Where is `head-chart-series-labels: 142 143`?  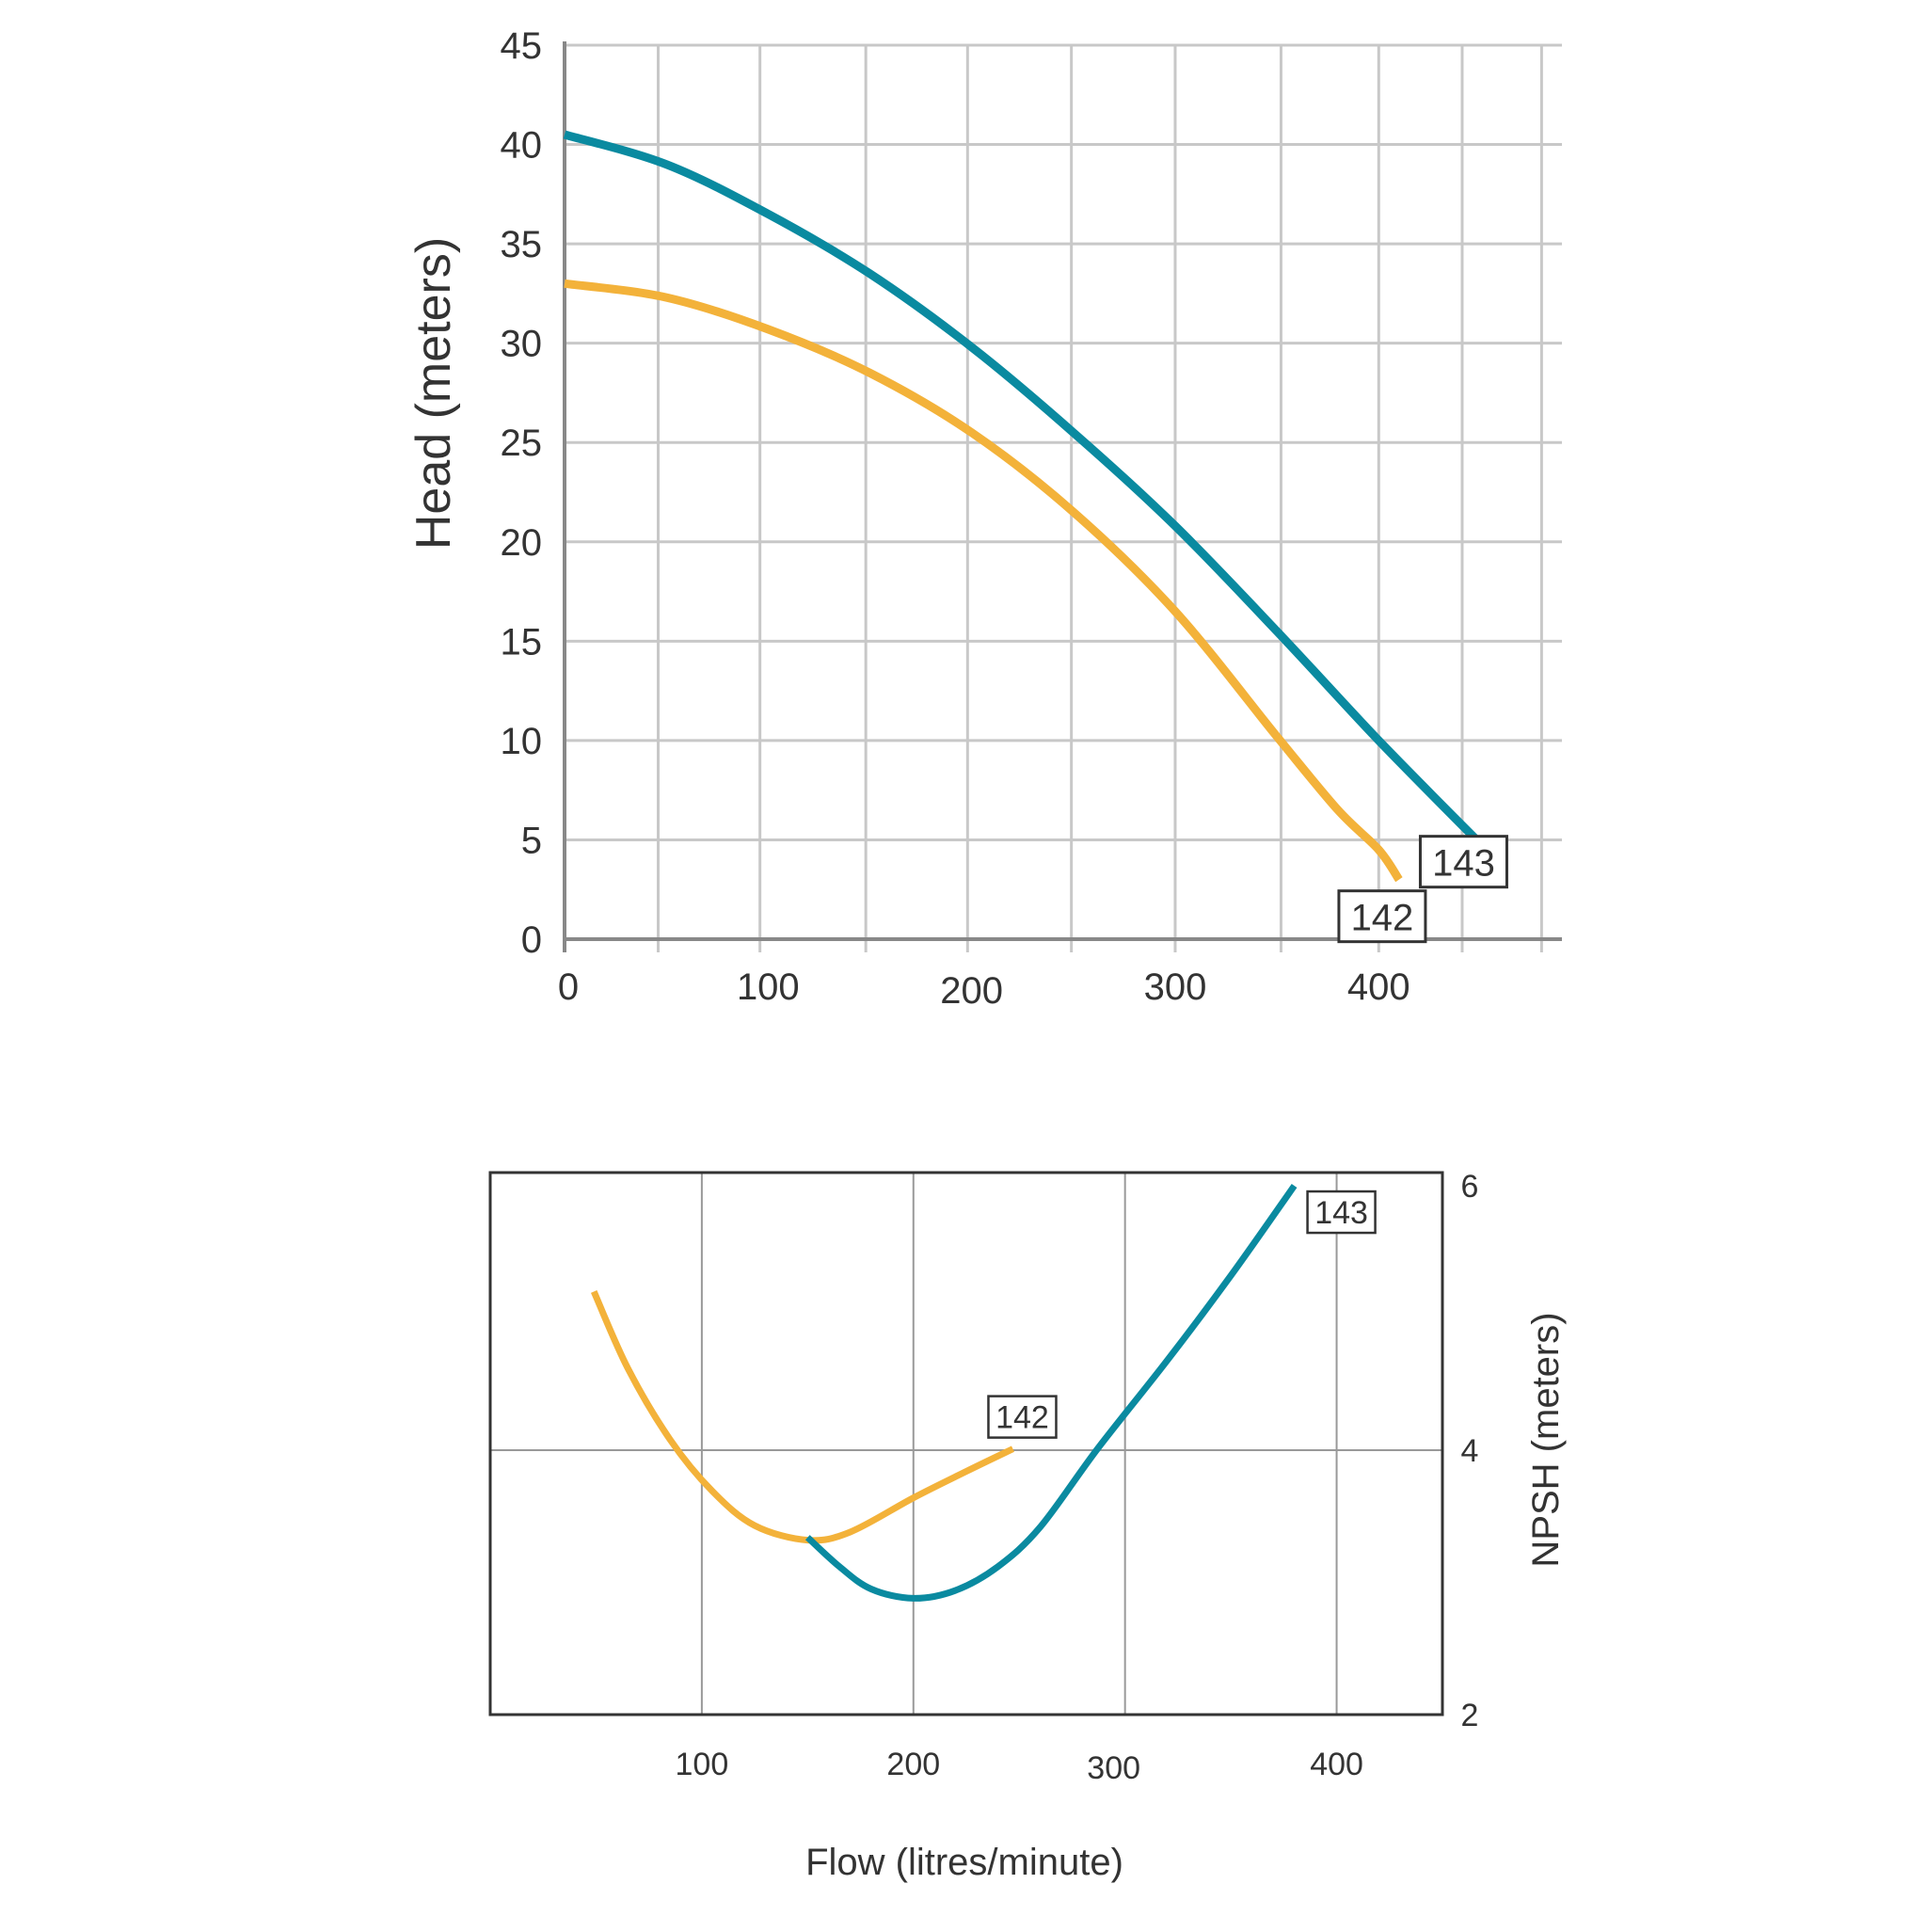
head-chart-series-labels: 142 143 is located at coordinates (1422, 889).